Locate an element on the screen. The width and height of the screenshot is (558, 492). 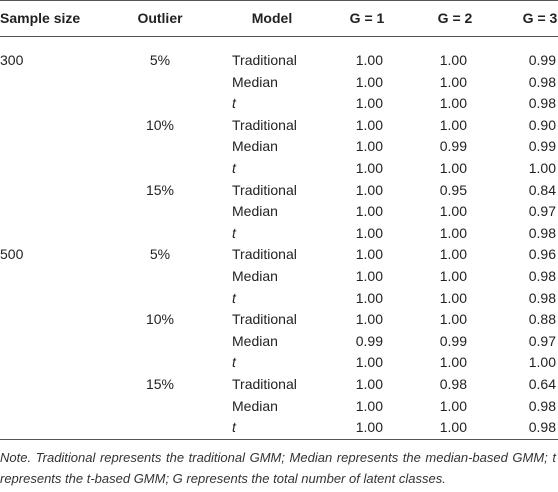
column-header: Model is located at coordinates (272, 18).